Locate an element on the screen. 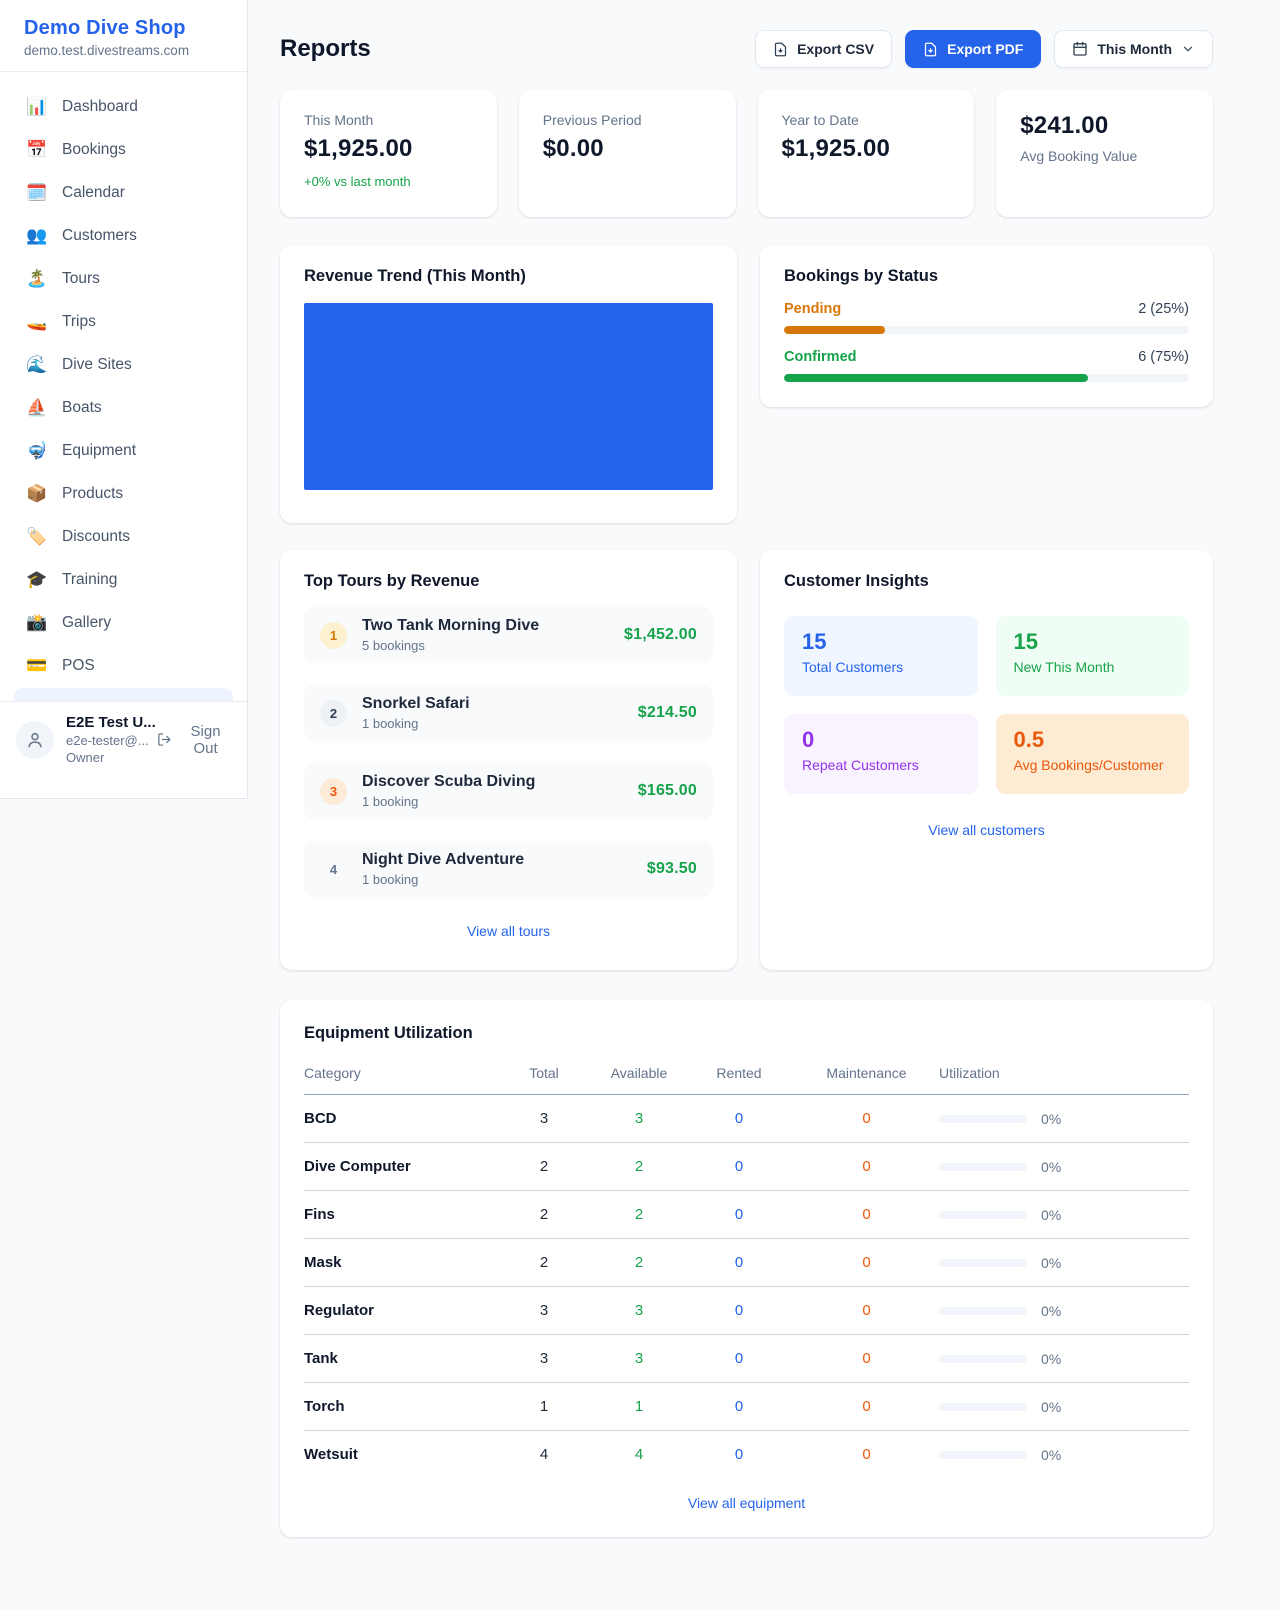 This screenshot has height=1610, width=1280. file-download-icon is located at coordinates (930, 49).